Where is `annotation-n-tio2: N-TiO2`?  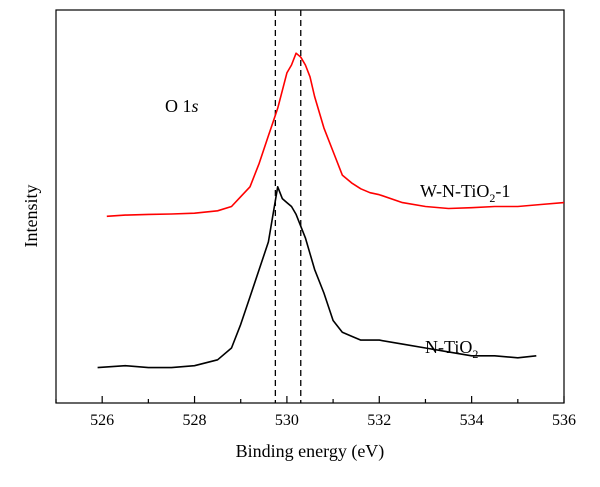 annotation-n-tio2: N-TiO2 is located at coordinates (451, 349).